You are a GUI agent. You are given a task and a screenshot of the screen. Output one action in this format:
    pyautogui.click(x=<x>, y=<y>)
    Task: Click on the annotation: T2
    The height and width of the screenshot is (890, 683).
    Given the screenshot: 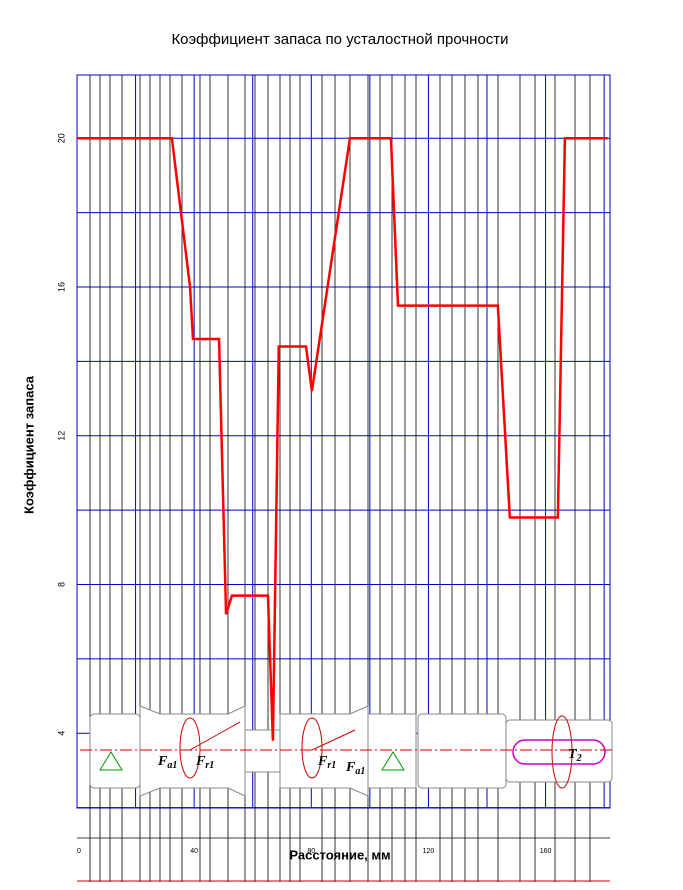 What is the action you would take?
    pyautogui.click(x=575, y=755)
    